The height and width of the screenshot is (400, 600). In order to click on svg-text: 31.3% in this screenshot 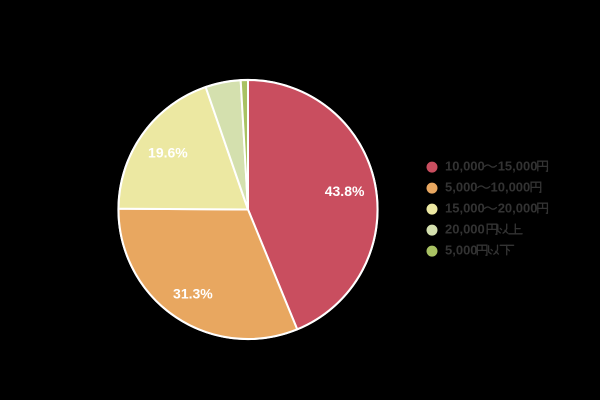, I will do `click(193, 293)`.